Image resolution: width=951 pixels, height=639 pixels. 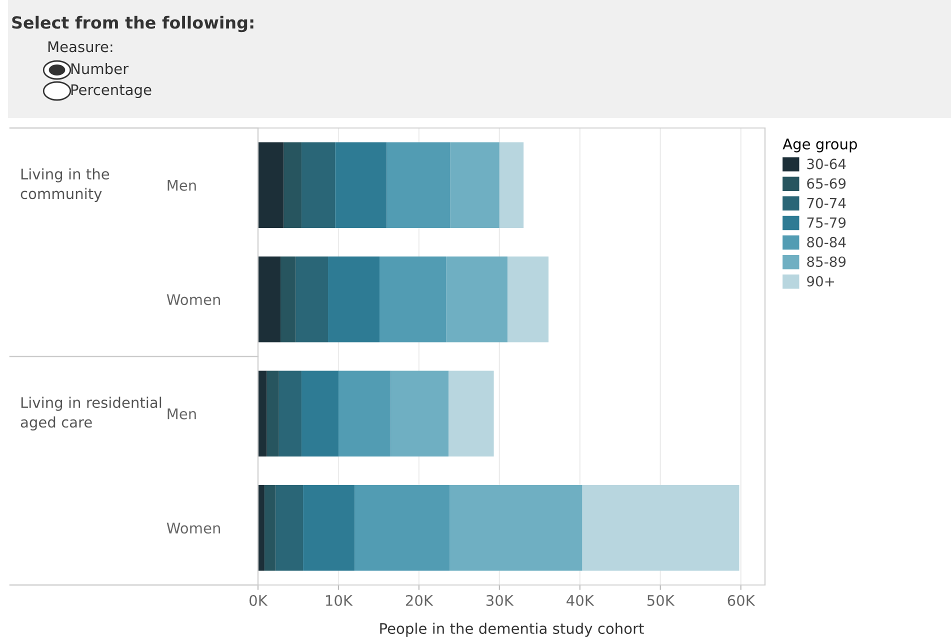 What do you see at coordinates (133, 24) in the screenshot?
I see `text: Select from the following:` at bounding box center [133, 24].